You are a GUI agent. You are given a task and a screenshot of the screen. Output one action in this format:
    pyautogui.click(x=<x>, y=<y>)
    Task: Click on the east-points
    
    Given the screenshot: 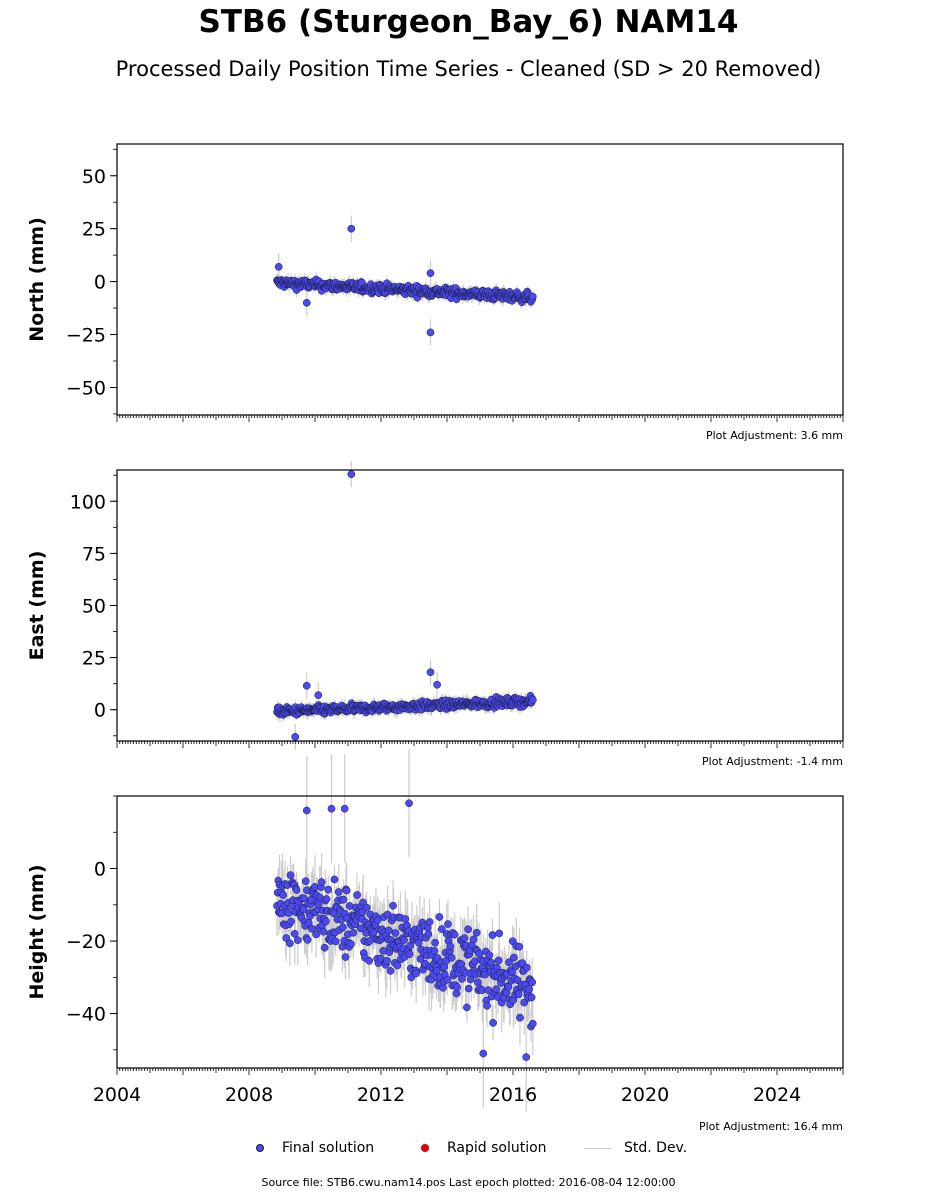 What is the action you would take?
    pyautogui.click(x=405, y=605)
    